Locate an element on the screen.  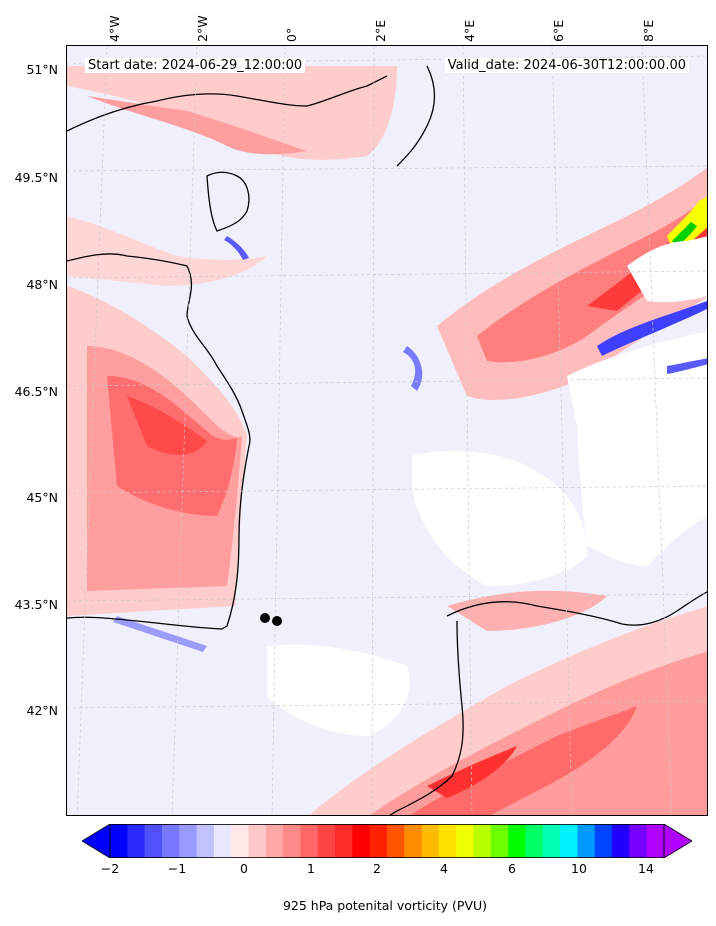
colorbar-extend-max is located at coordinates (677, 841).